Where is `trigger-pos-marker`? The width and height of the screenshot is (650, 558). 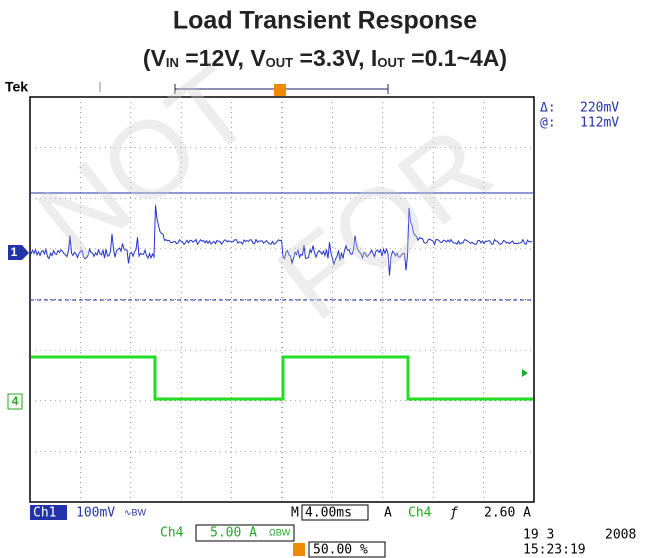
trigger-pos-marker is located at coordinates (280, 90).